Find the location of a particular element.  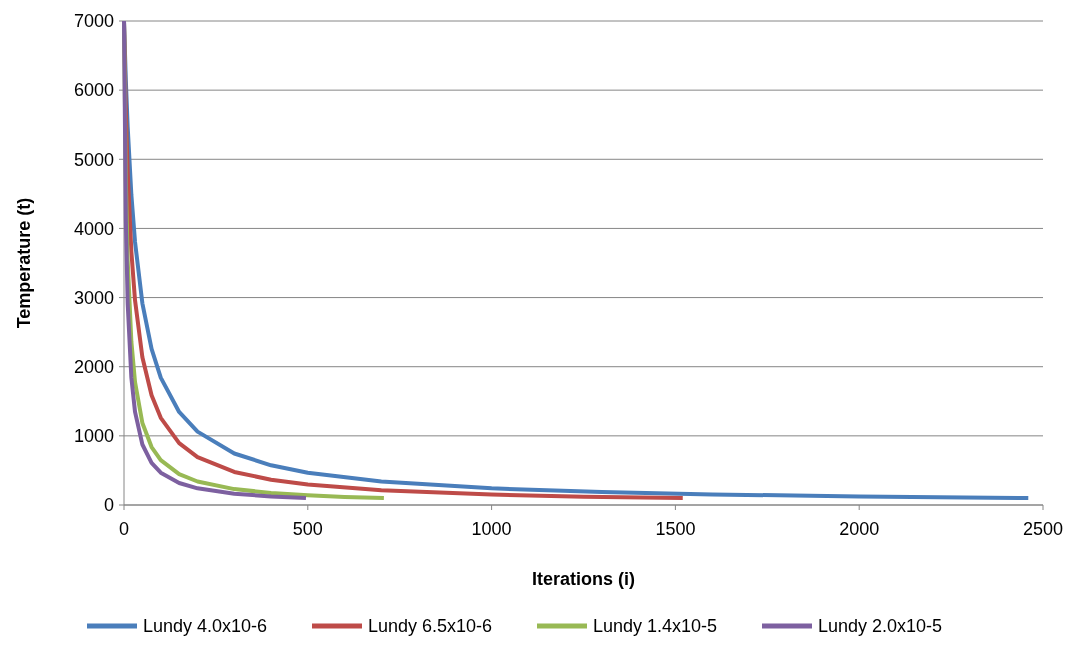

y-tick-label: 1000 is located at coordinates (93, 436).